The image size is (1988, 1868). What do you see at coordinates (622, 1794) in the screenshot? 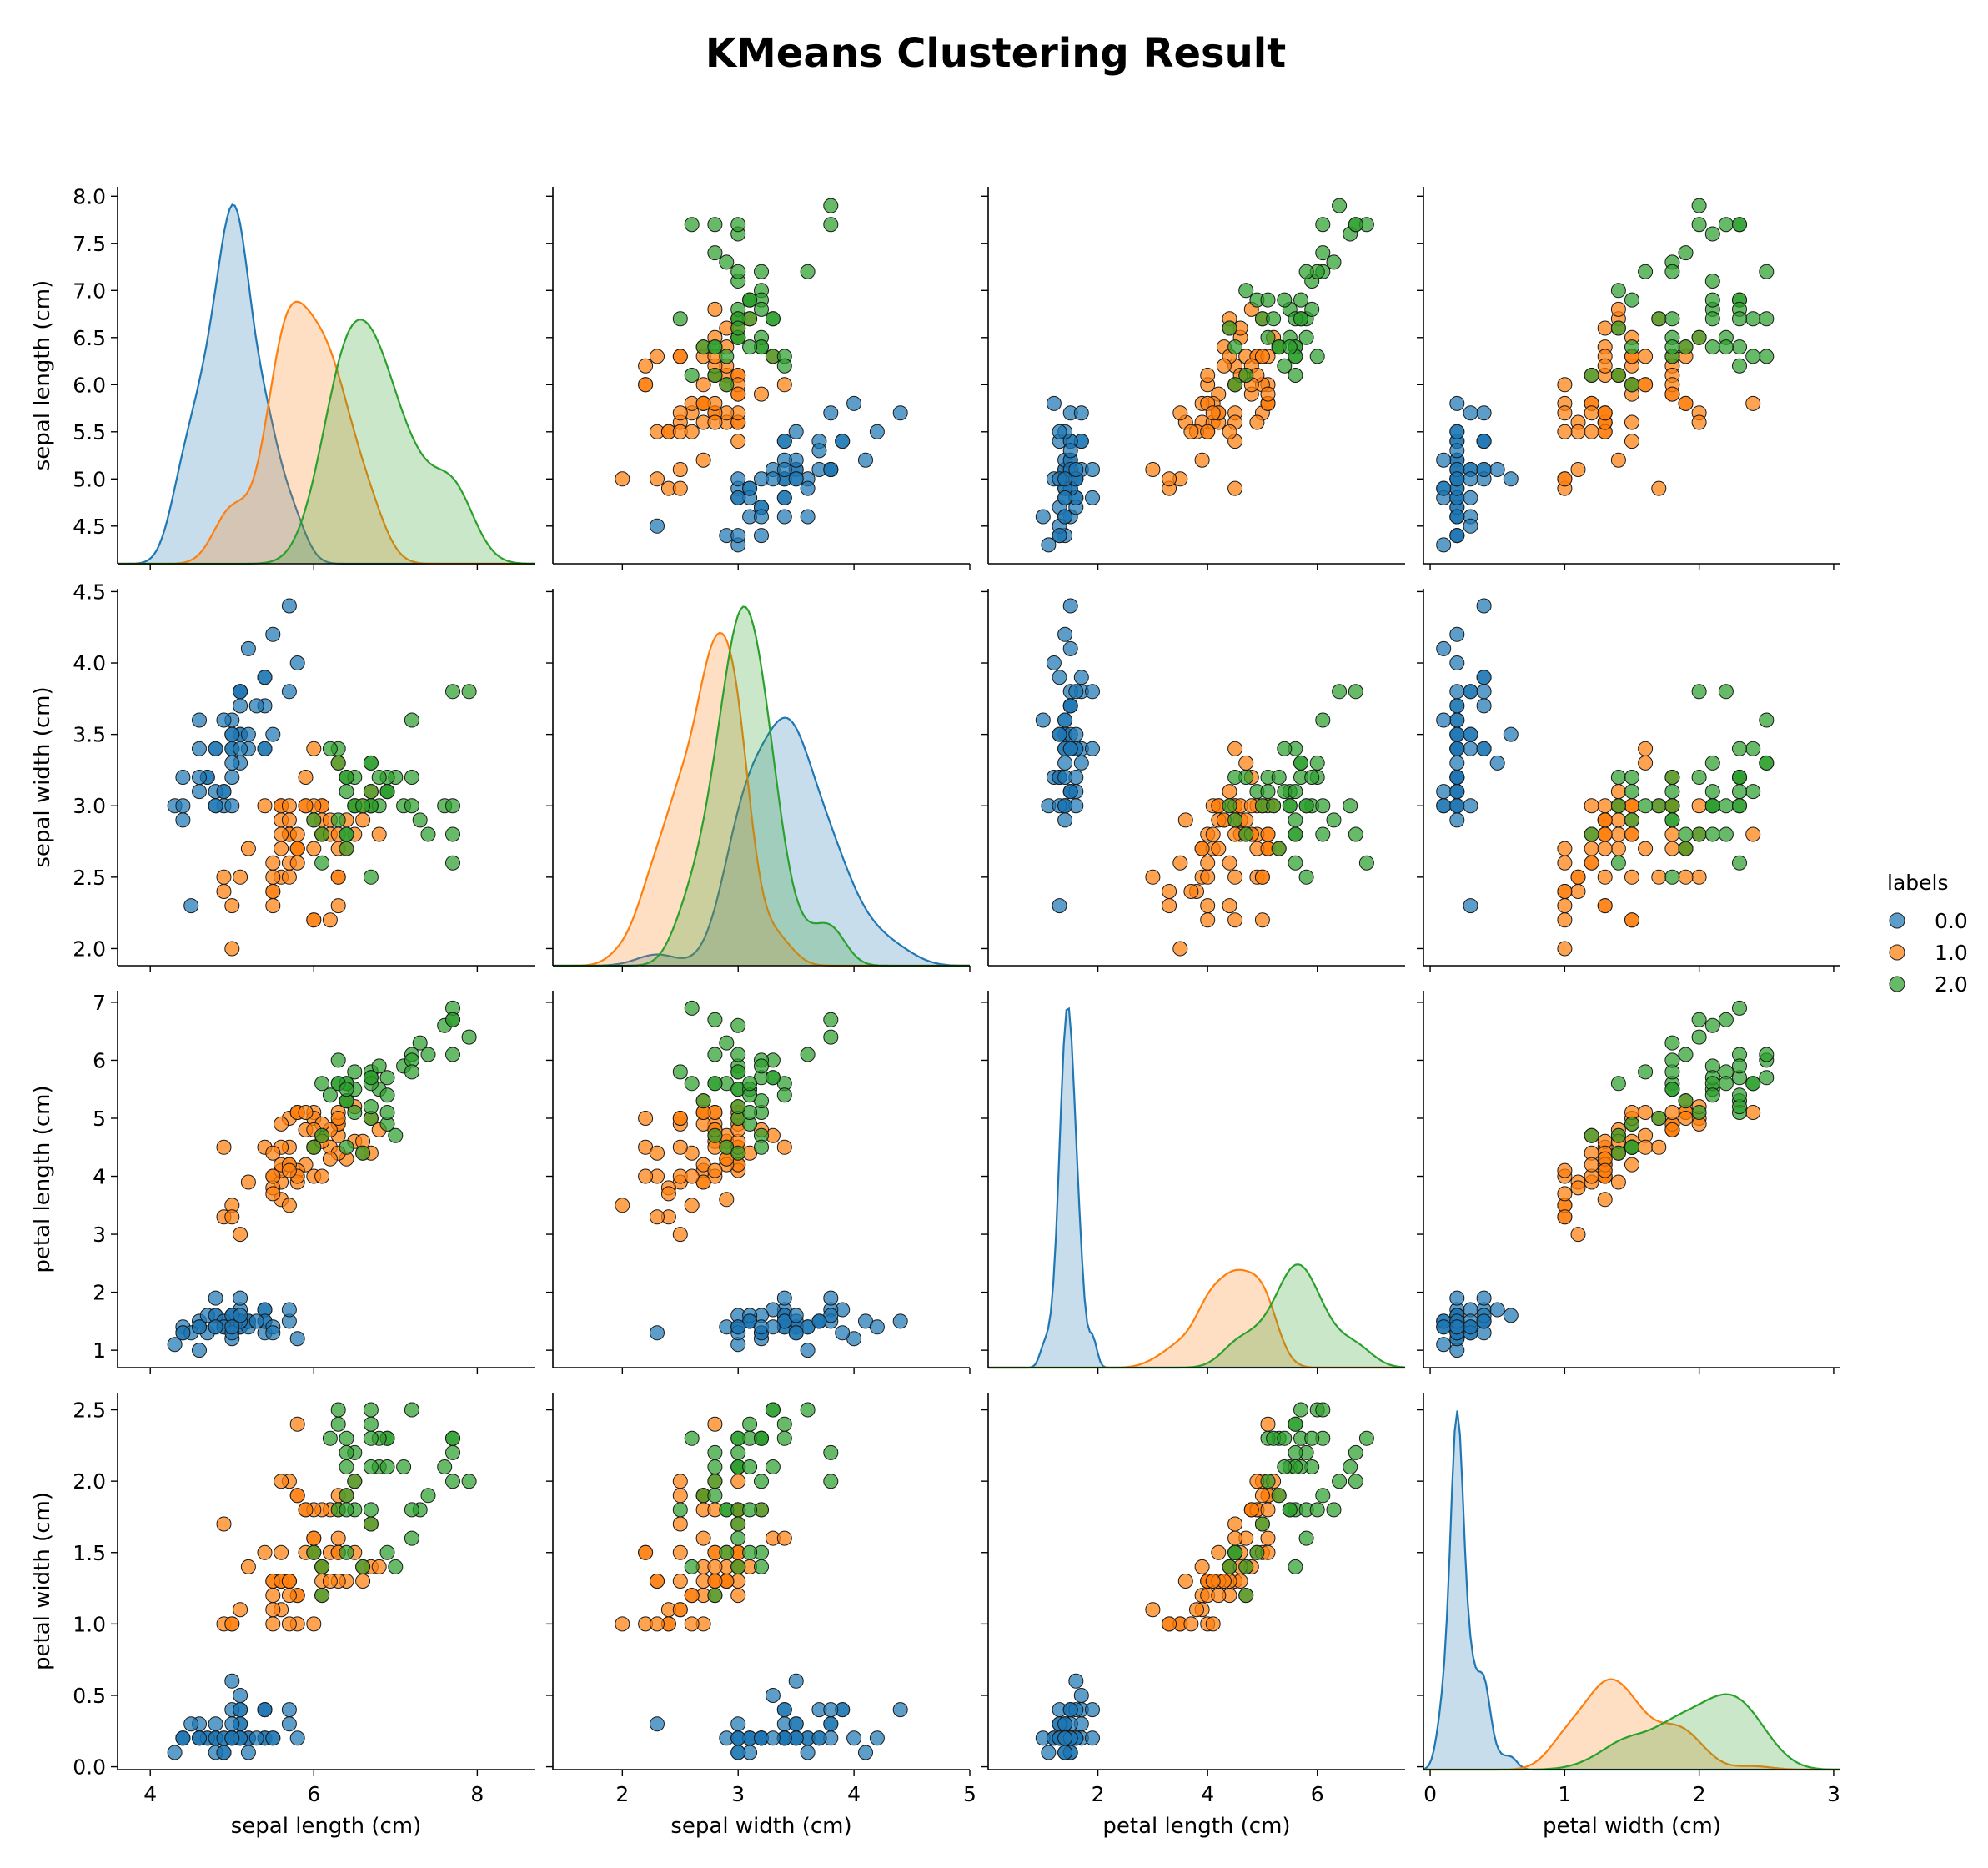
I see `x-tick-label: 2` at bounding box center [622, 1794].